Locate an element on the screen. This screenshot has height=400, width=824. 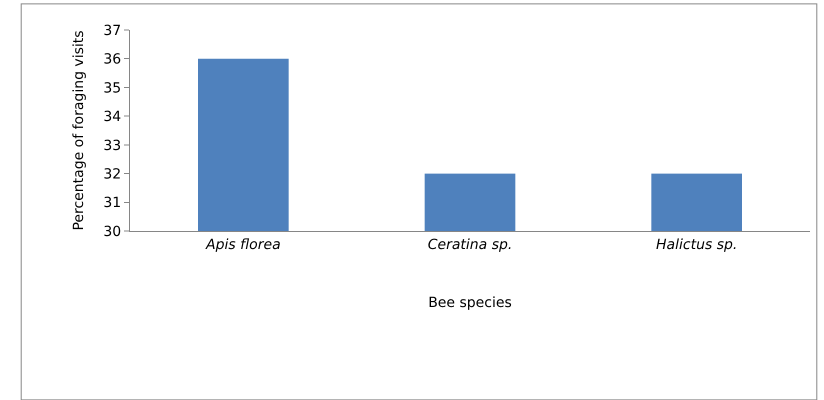
y-tick-label: 35 is located at coordinates (112, 88).